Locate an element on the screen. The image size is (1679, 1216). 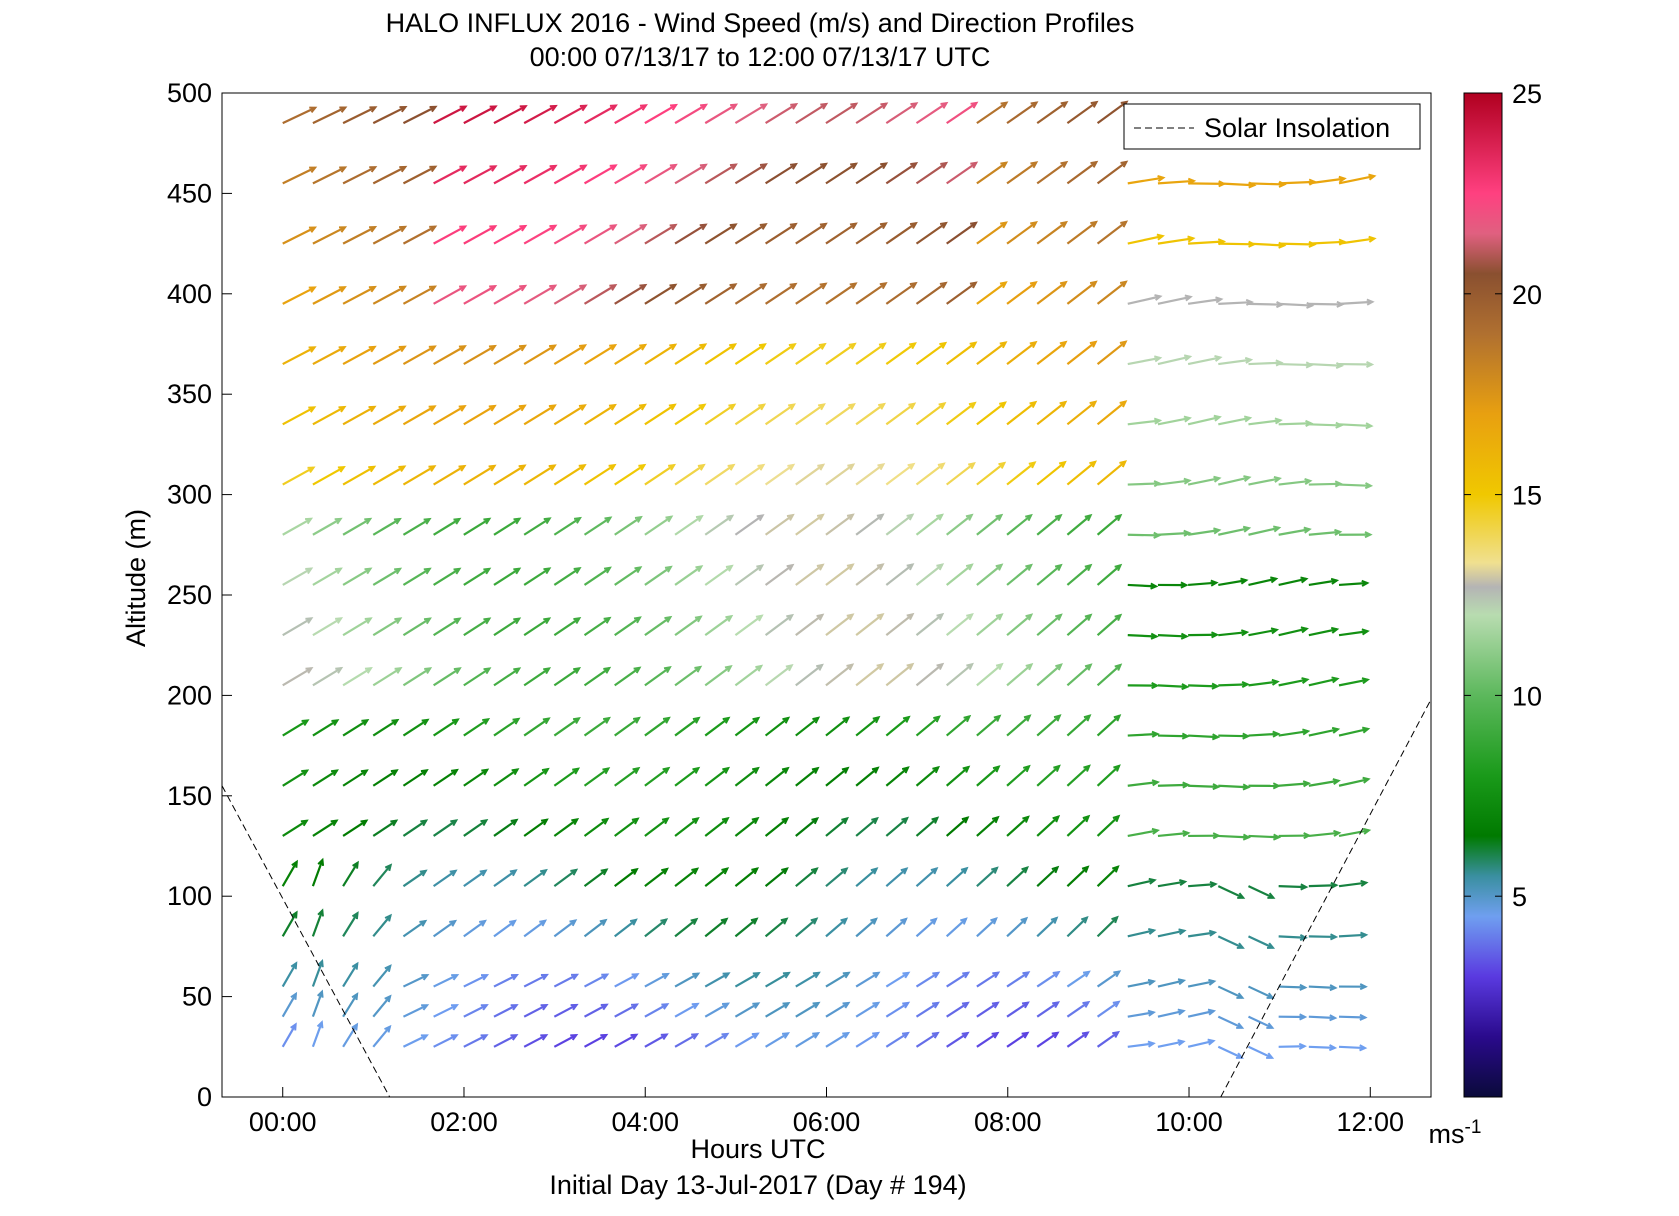
colorbar-tick-label: 10 is located at coordinates (1527, 696).